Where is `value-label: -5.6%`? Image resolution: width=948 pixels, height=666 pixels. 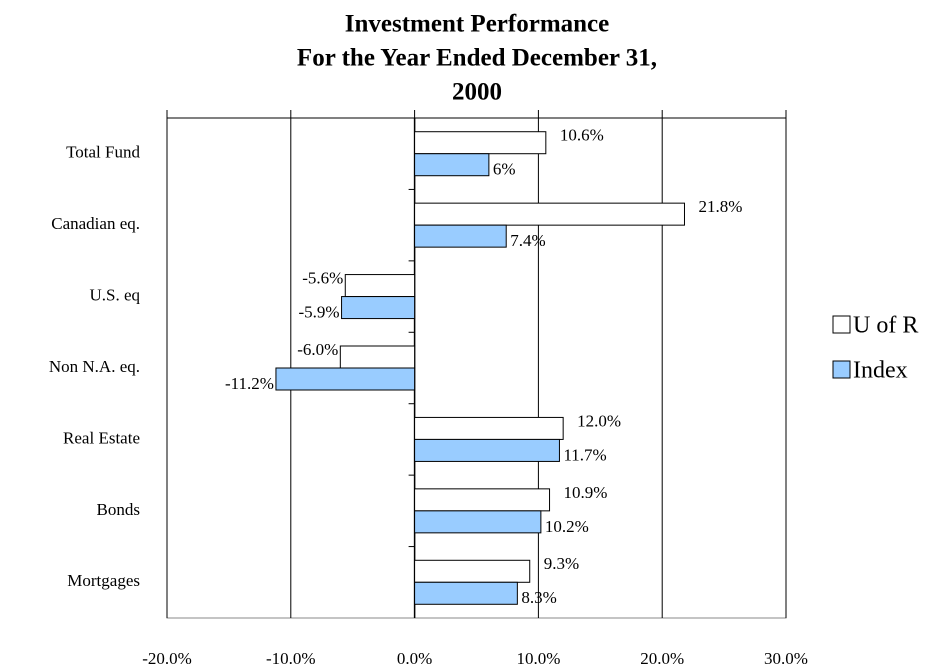
value-label: -5.6% is located at coordinates (322, 277).